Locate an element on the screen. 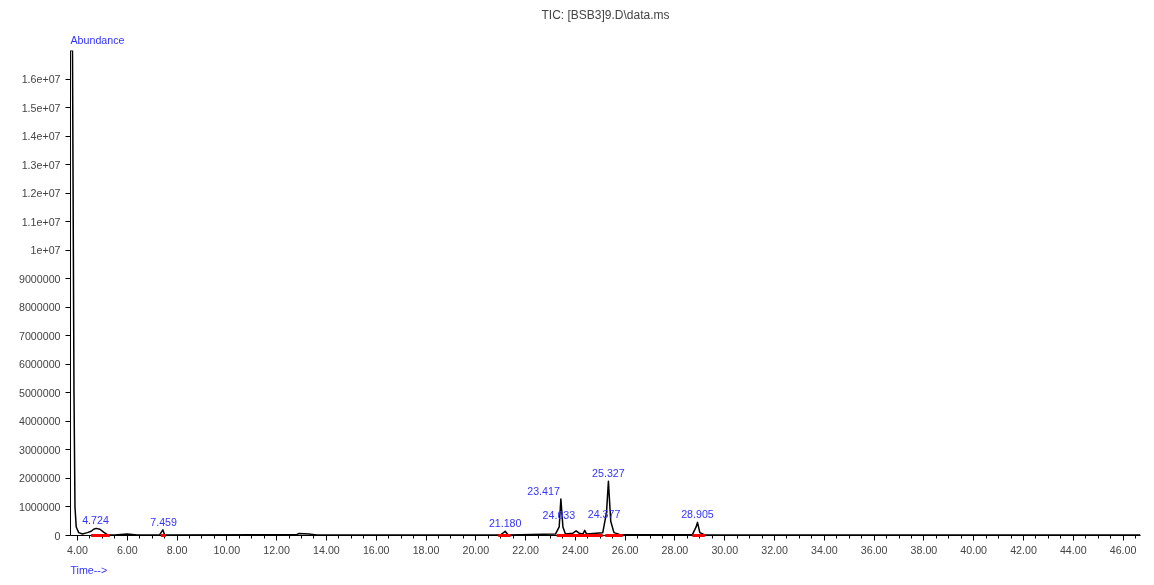 The width and height of the screenshot is (1154, 585). x-tick-label: 30.00 is located at coordinates (725, 549).